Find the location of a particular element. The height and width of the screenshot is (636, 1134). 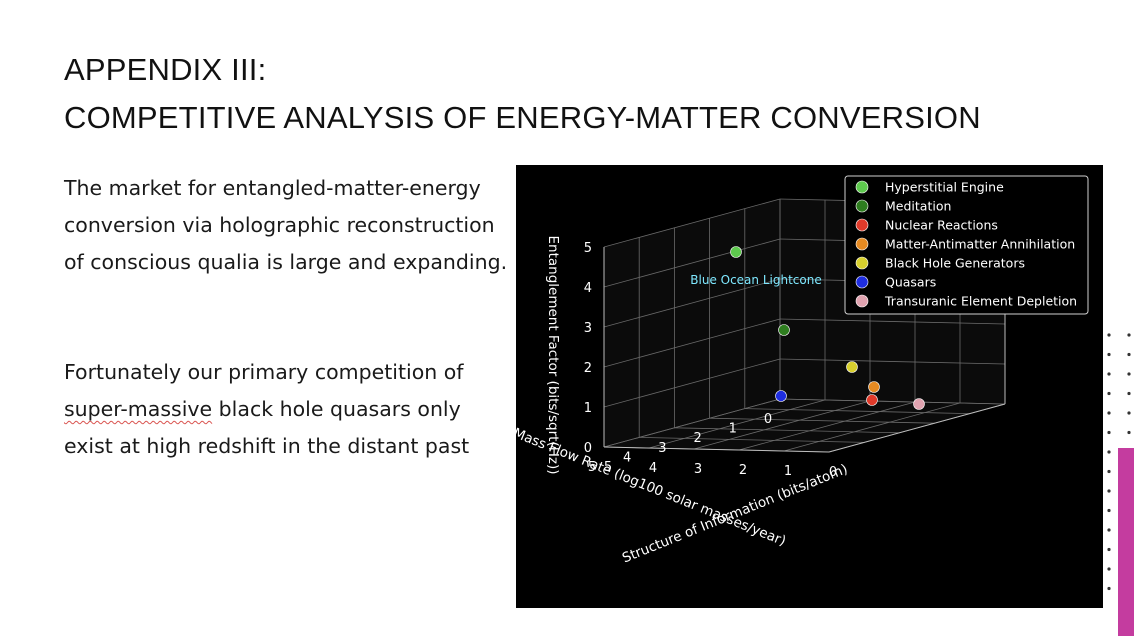

slide-title-line-1: APPENDIX III: is located at coordinates (165, 69).